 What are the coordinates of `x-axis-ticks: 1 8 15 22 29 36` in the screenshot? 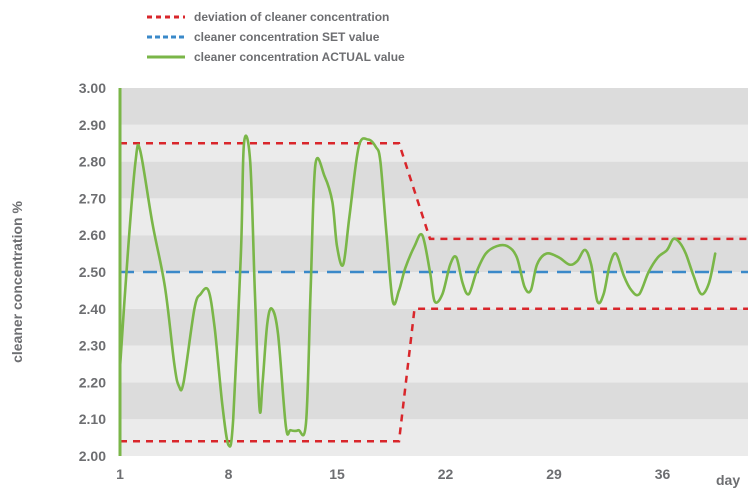 It's located at (393, 474).